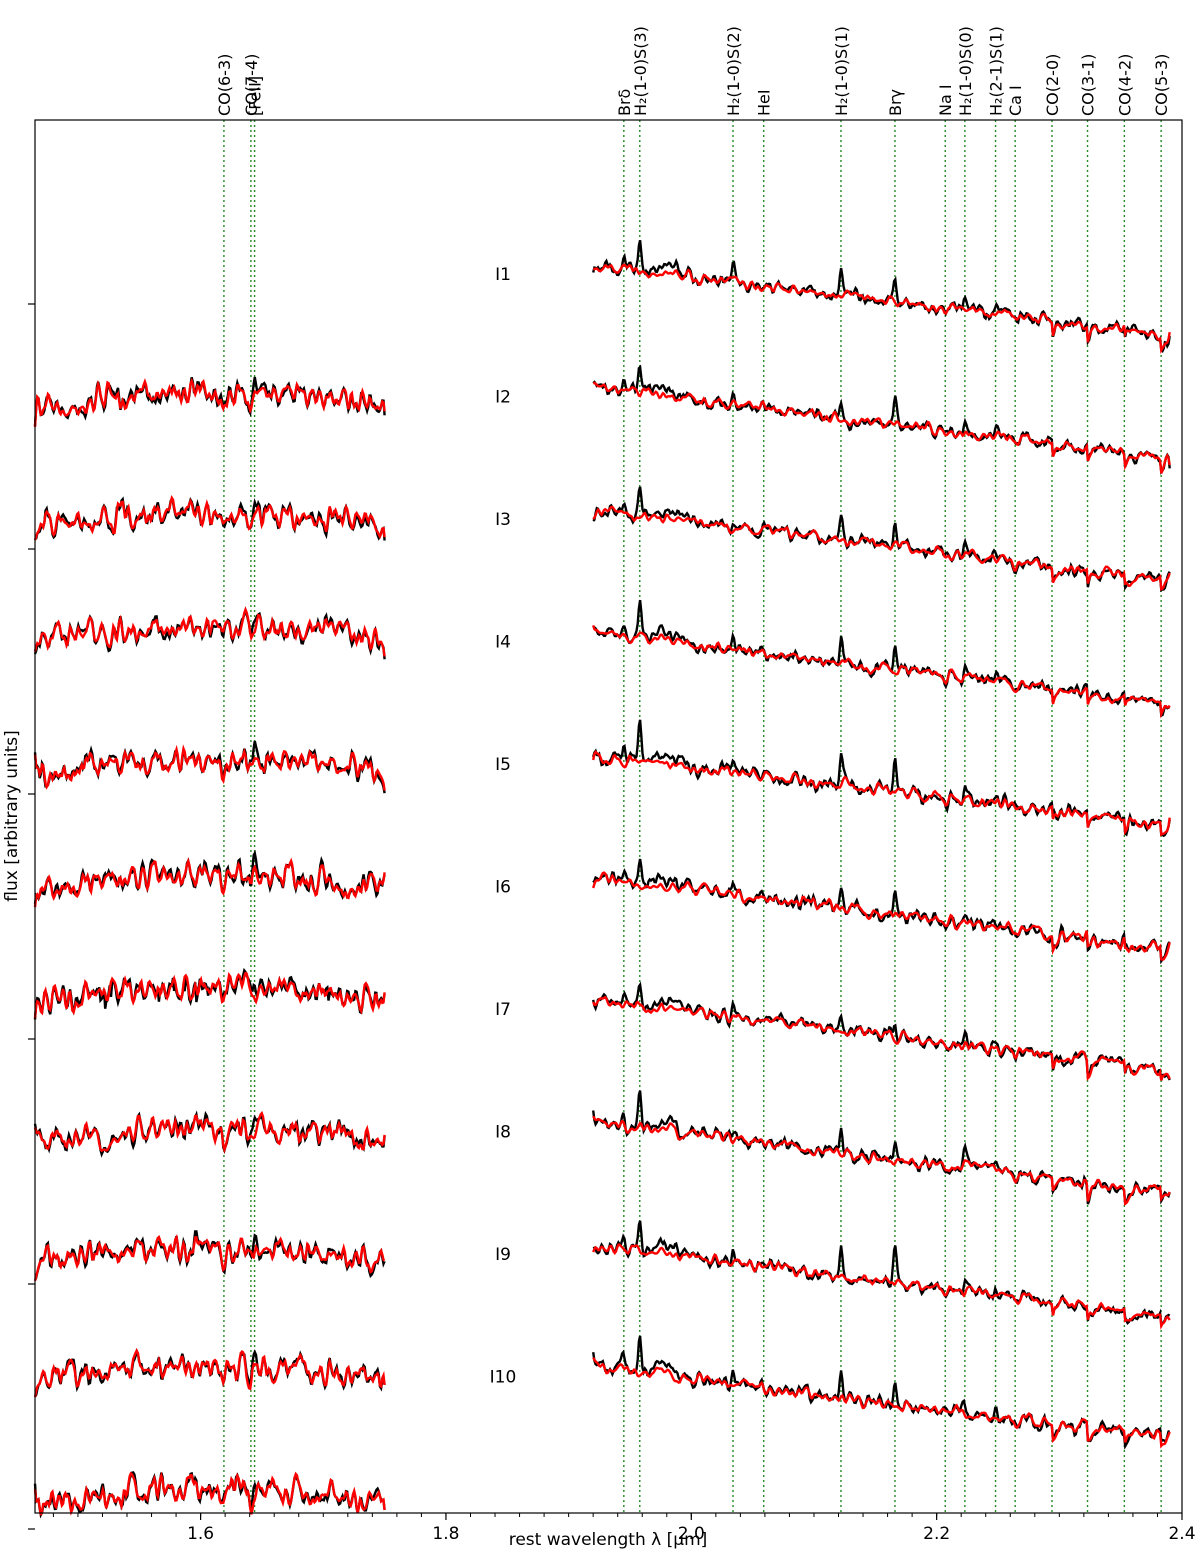 The width and height of the screenshot is (1200, 1553). I want to click on panel-label-5: I6, so click(503, 888).